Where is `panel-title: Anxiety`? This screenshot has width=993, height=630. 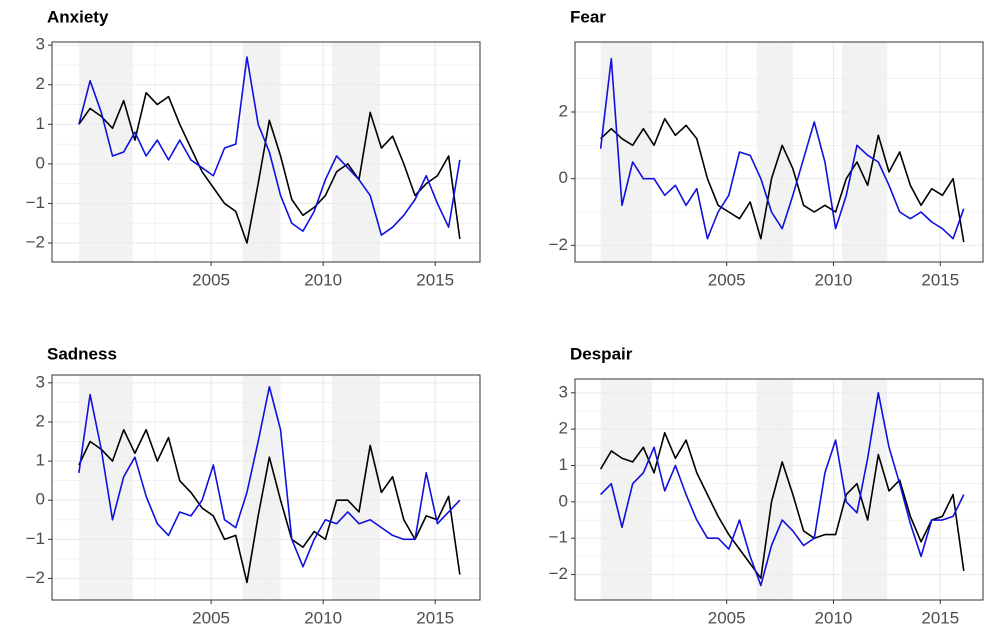 panel-title: Anxiety is located at coordinates (78, 16).